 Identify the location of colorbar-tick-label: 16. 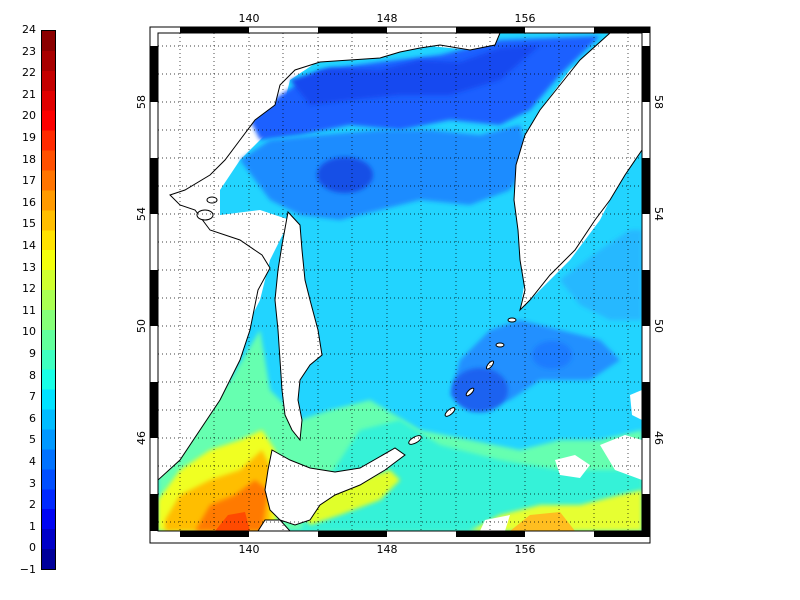
(29, 202).